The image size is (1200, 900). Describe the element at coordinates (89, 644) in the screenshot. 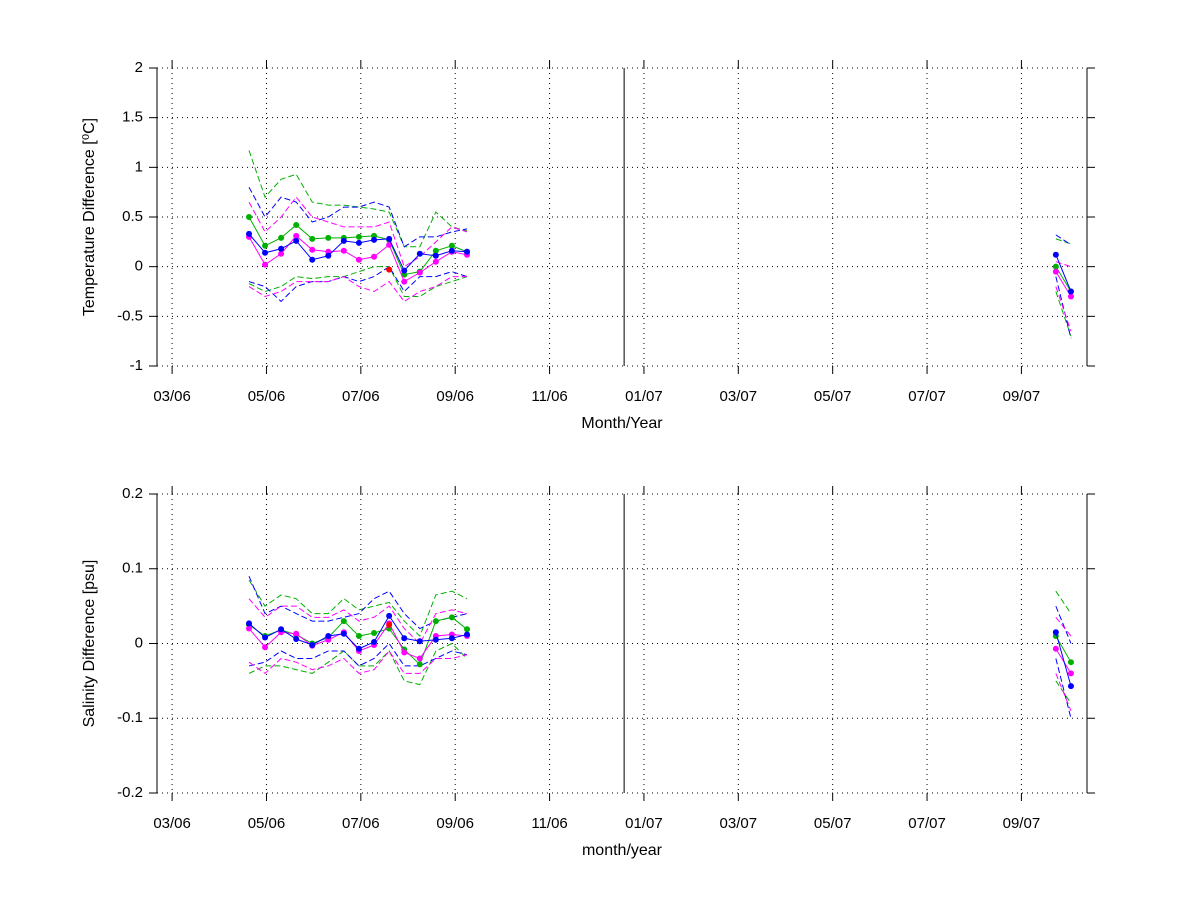

I see `y-axis-label: Salinity Difference [psu]` at that location.